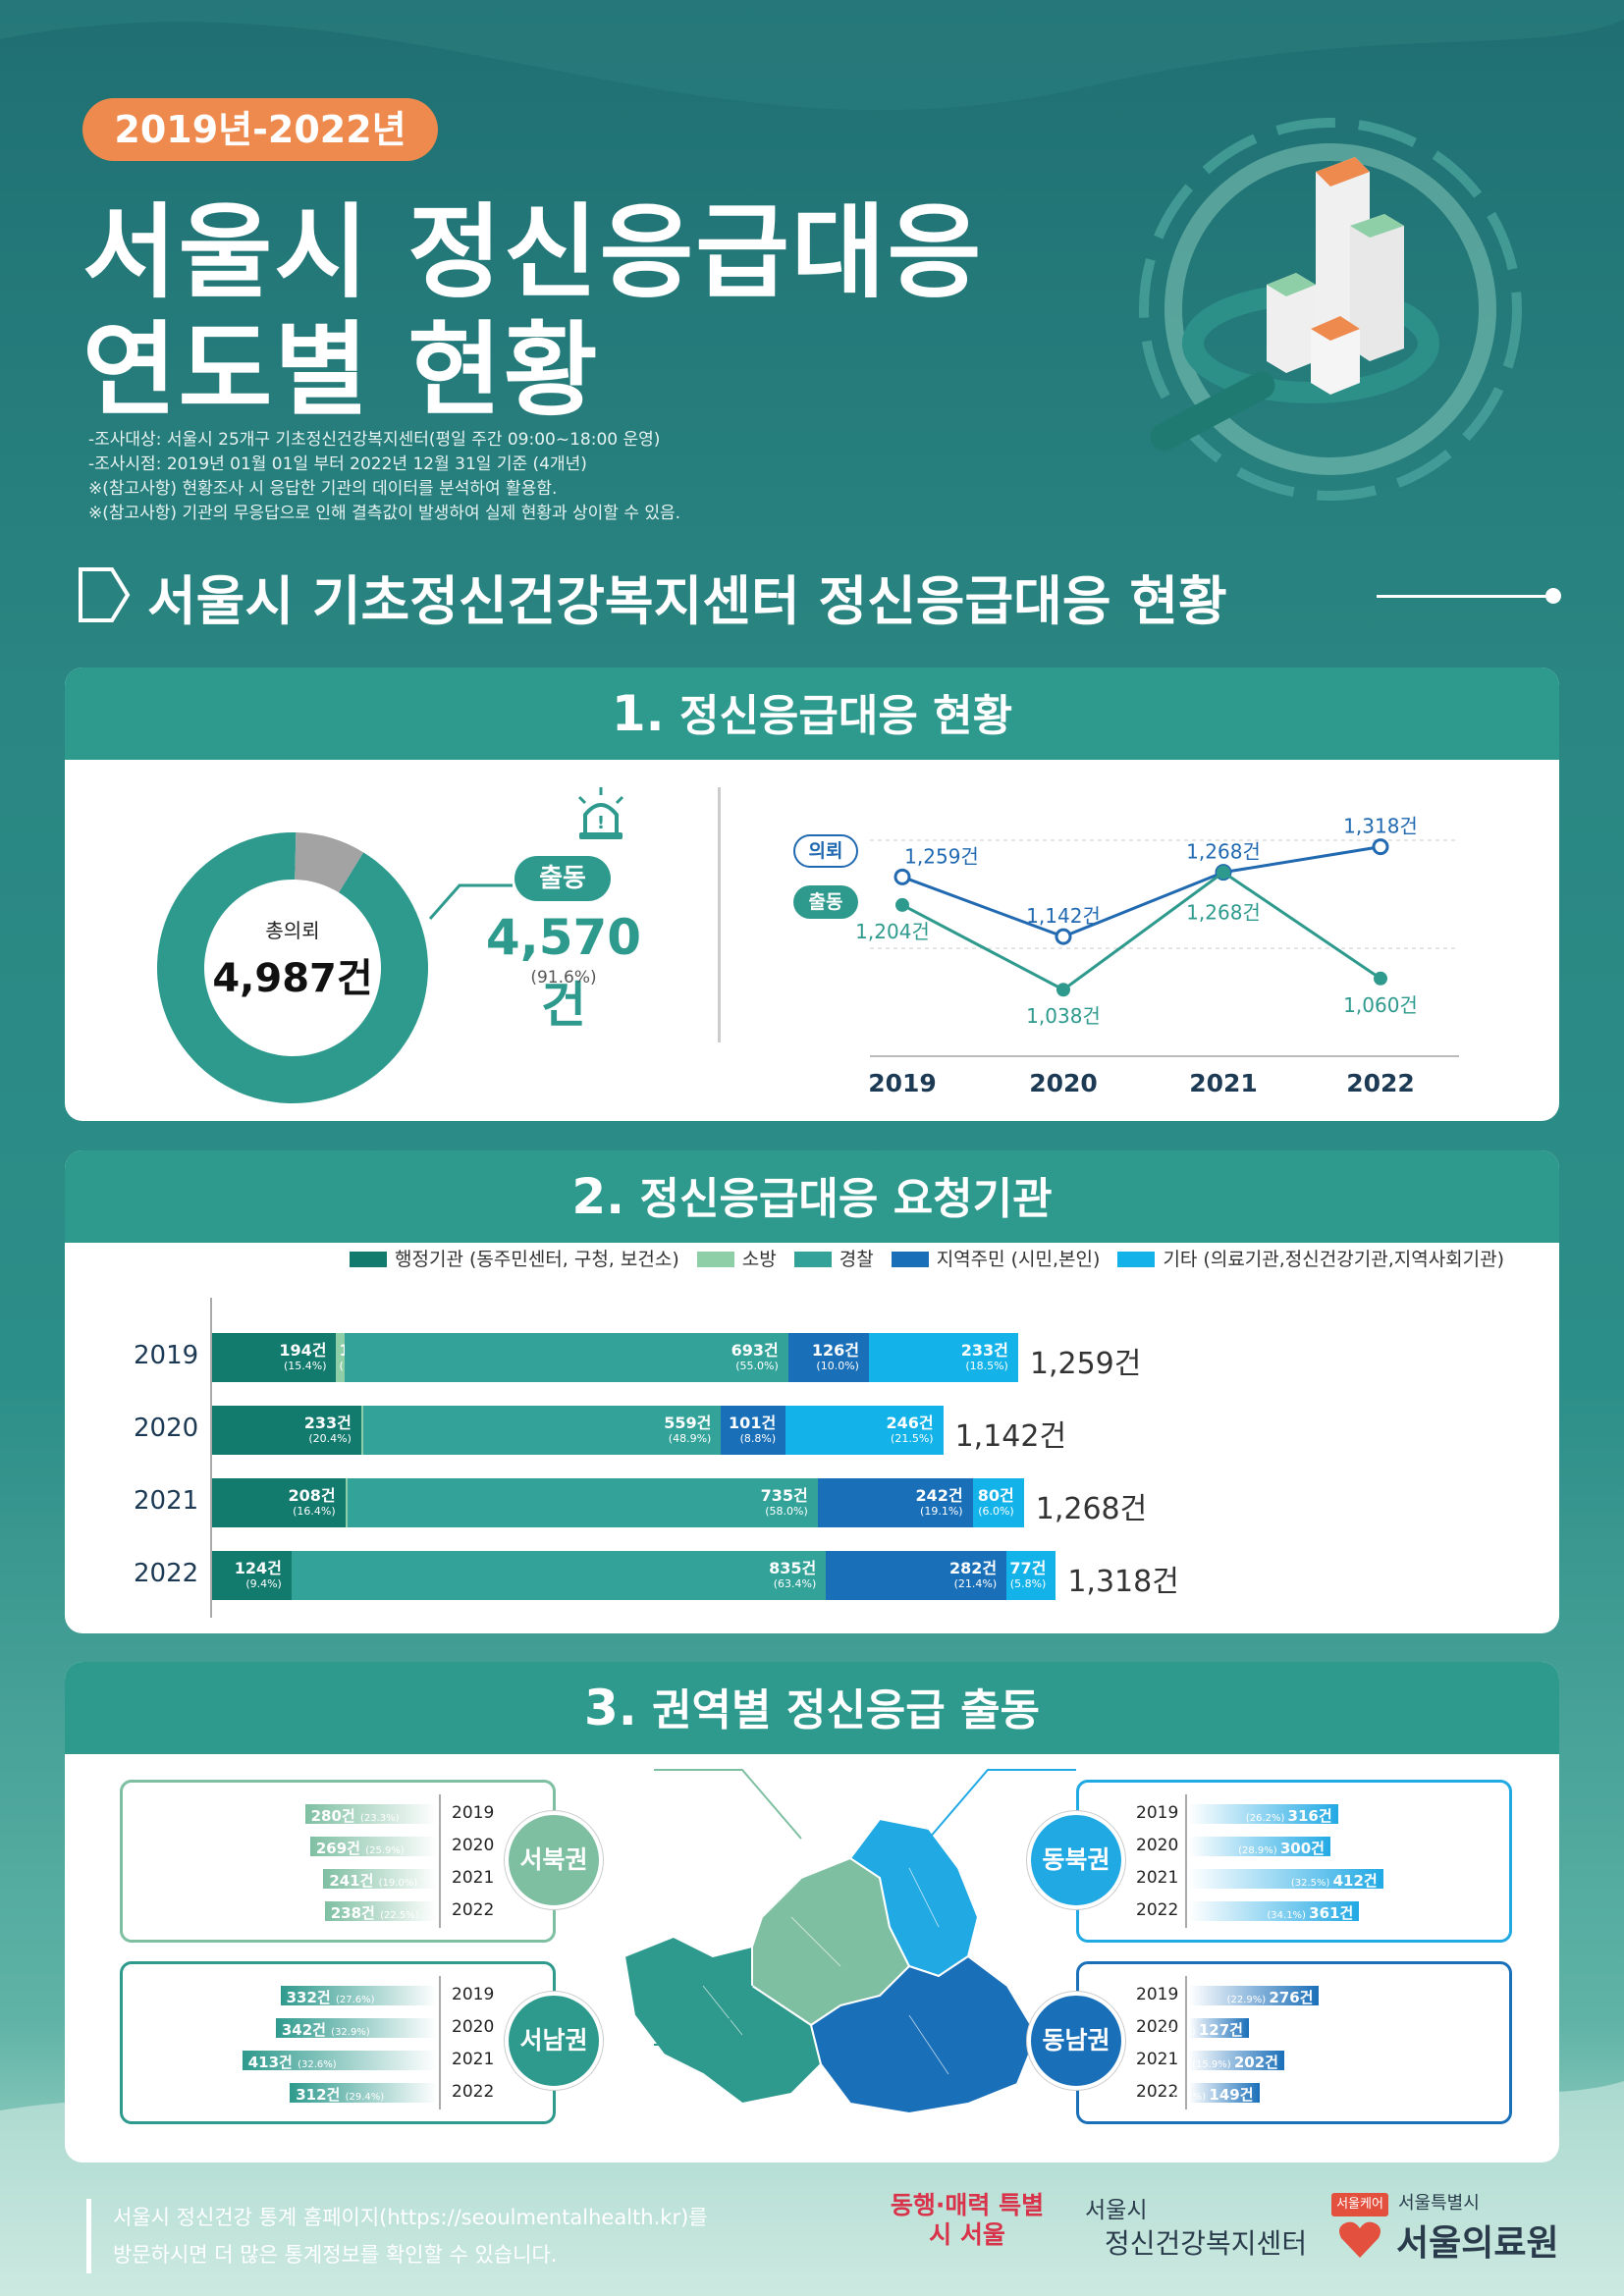 This screenshot has width=1624, height=2296. What do you see at coordinates (736, 1258) in the screenshot?
I see `legend-item: 소방` at bounding box center [736, 1258].